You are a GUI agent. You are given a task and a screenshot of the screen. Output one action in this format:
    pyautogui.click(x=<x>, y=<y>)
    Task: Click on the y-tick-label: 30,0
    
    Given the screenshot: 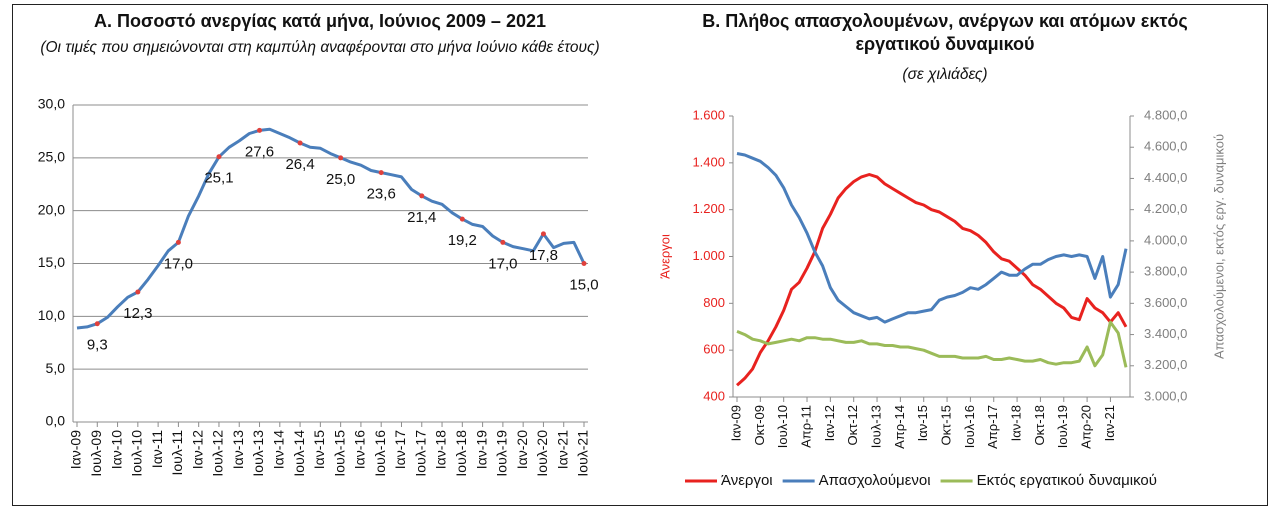 What is the action you would take?
    pyautogui.click(x=51, y=104)
    